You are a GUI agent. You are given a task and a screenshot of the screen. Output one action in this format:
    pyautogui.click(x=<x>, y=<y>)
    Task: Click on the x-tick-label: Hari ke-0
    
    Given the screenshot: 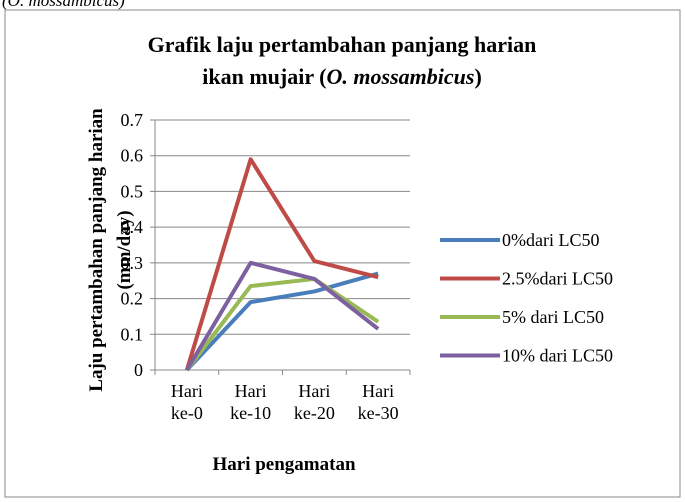 What is the action you would take?
    pyautogui.click(x=186, y=402)
    